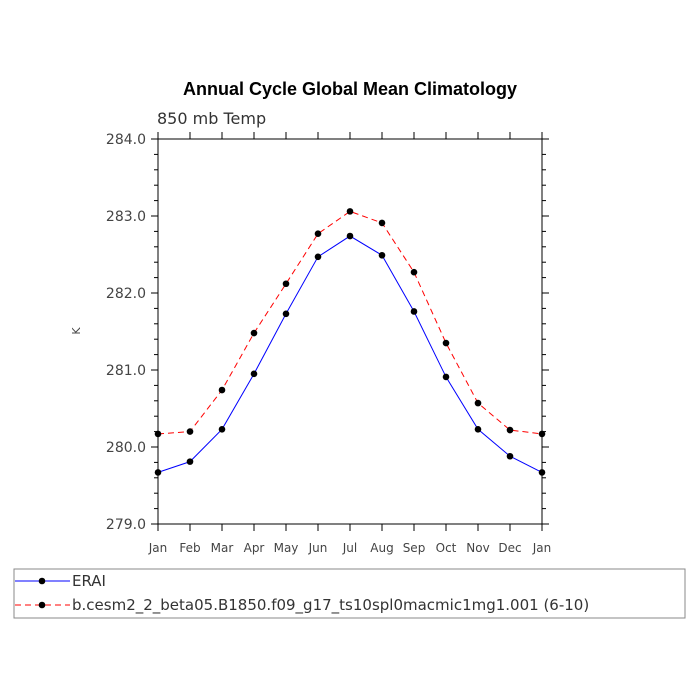 Image resolution: width=700 pixels, height=700 pixels. What do you see at coordinates (381, 548) in the screenshot?
I see `x-tick-label: Aug` at bounding box center [381, 548].